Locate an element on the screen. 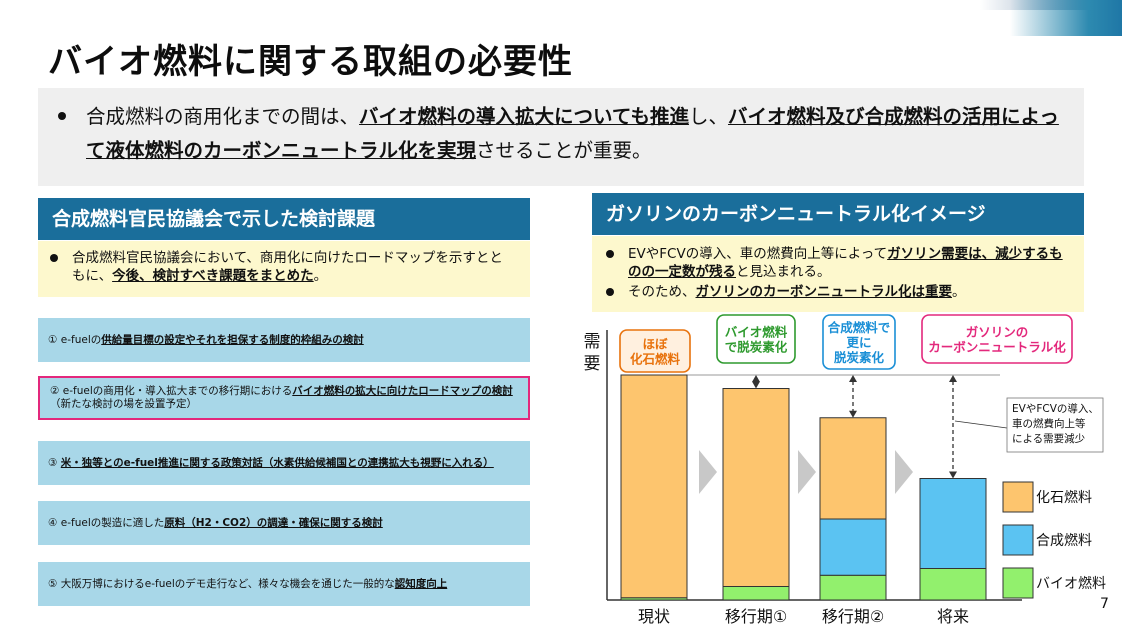 The width and height of the screenshot is (1122, 630). issue-emphasis: 原料（H2・CO2）の調達・確保に関する検討 is located at coordinates (273, 522).